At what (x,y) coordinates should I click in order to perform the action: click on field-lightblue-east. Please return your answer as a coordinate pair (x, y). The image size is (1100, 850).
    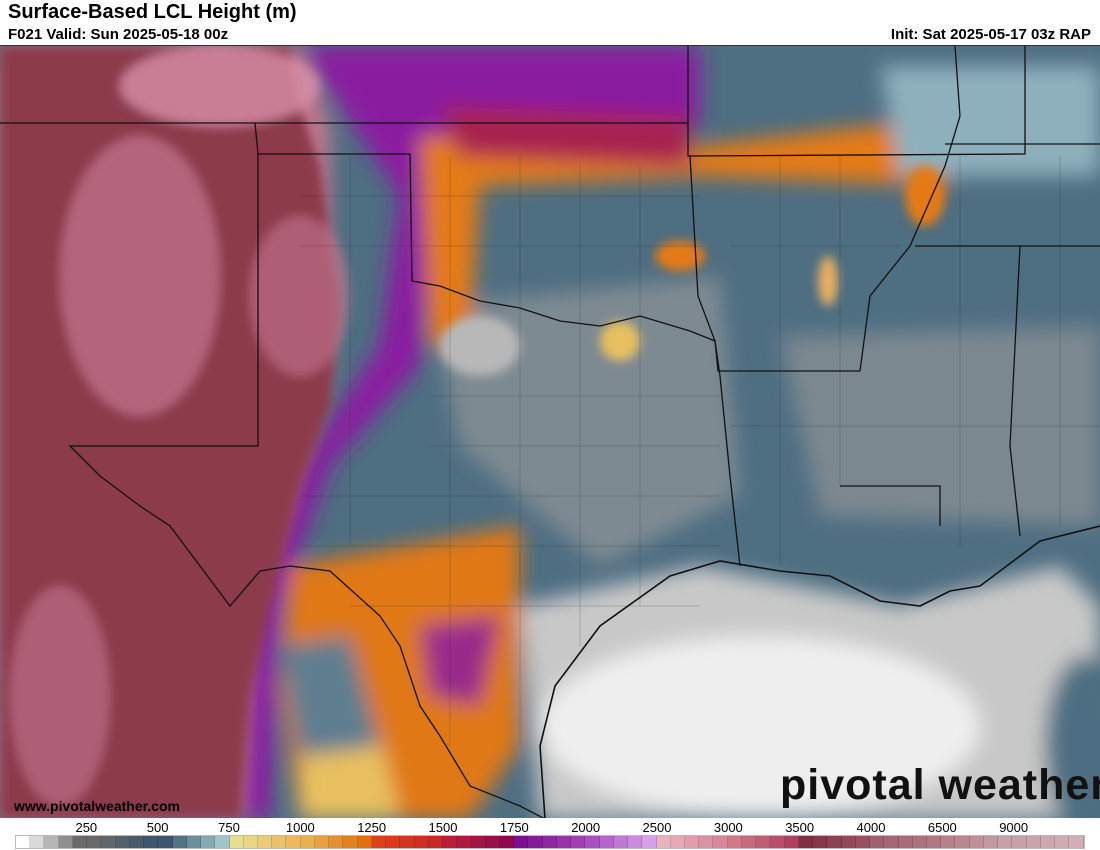
    Looking at the image, I should click on (990, 121).